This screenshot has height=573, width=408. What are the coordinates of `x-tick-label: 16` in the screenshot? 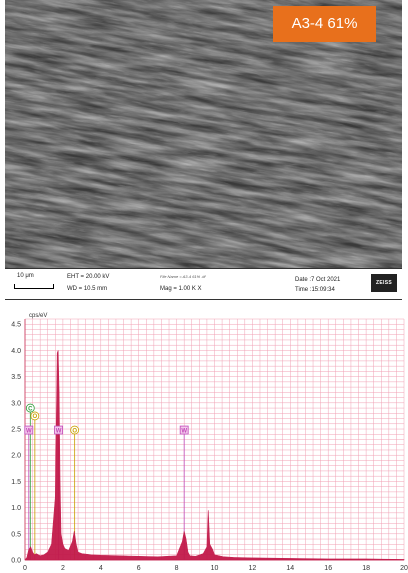 It's located at (328, 568).